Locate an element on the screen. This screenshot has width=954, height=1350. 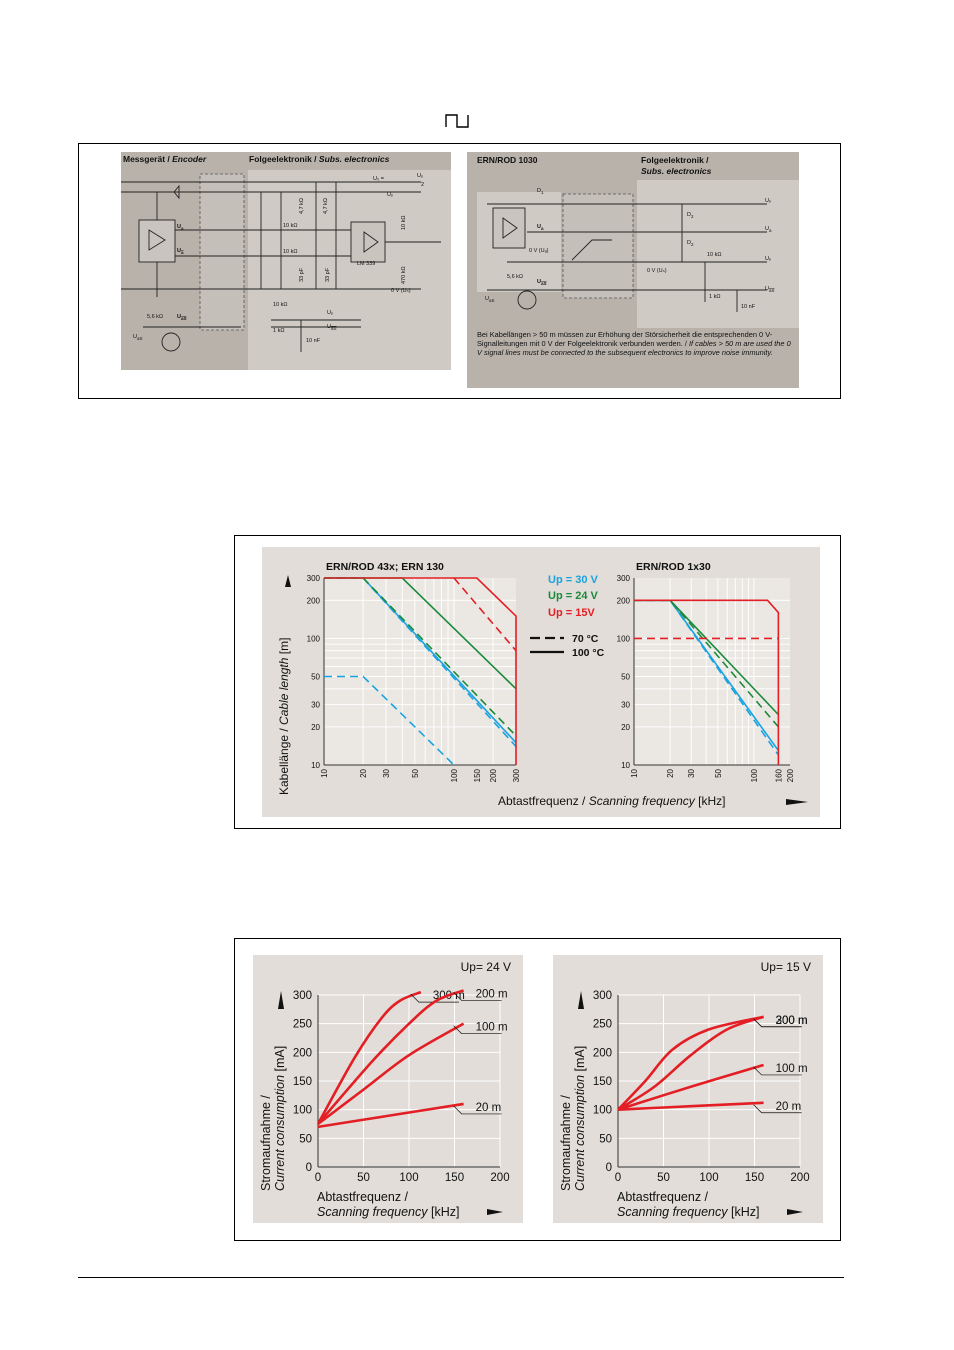
uas-out-label: U is located at coordinates (329, 327).